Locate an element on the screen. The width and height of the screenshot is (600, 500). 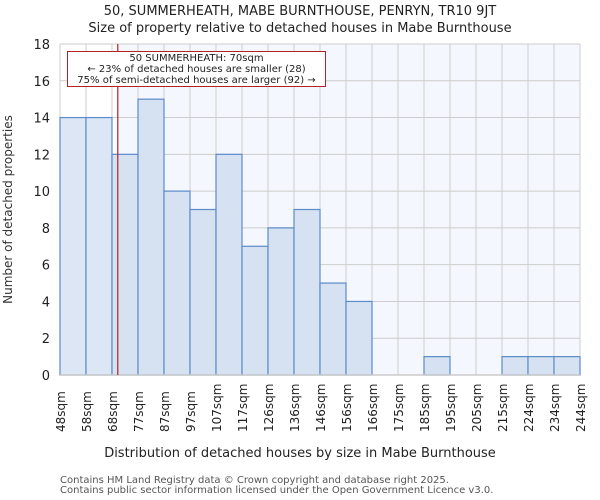
x-tick-label: 107sqm is located at coordinates (217, 408).